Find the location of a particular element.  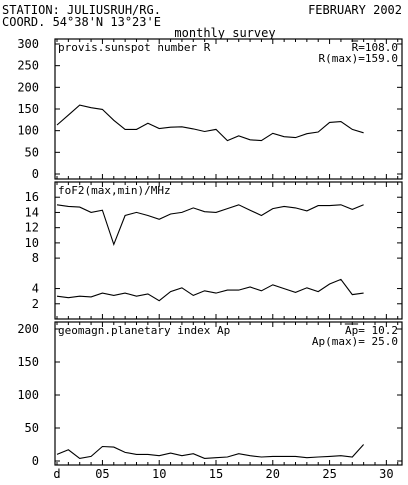

panel-stat: R(max)=159.0 is located at coordinates (358, 58).